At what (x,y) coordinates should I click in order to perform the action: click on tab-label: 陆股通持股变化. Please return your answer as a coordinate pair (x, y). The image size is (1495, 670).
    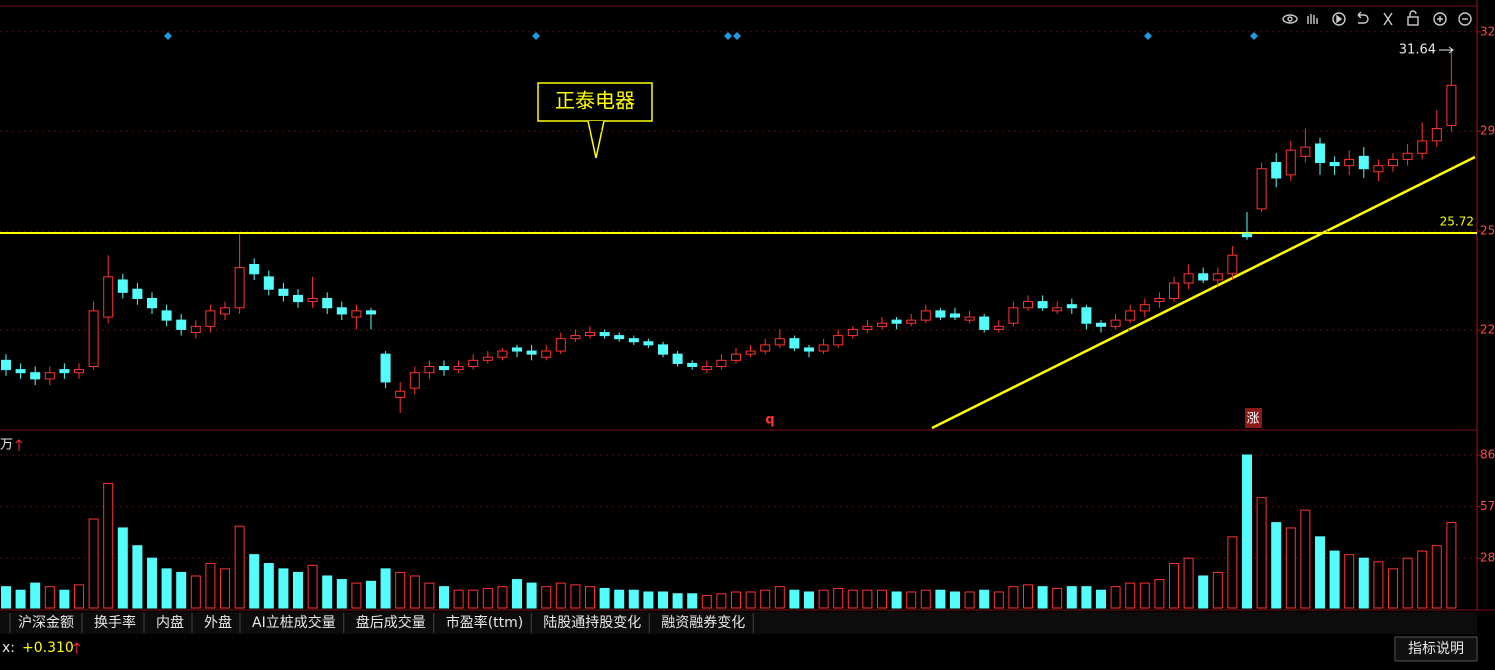
    Looking at the image, I should click on (592, 623).